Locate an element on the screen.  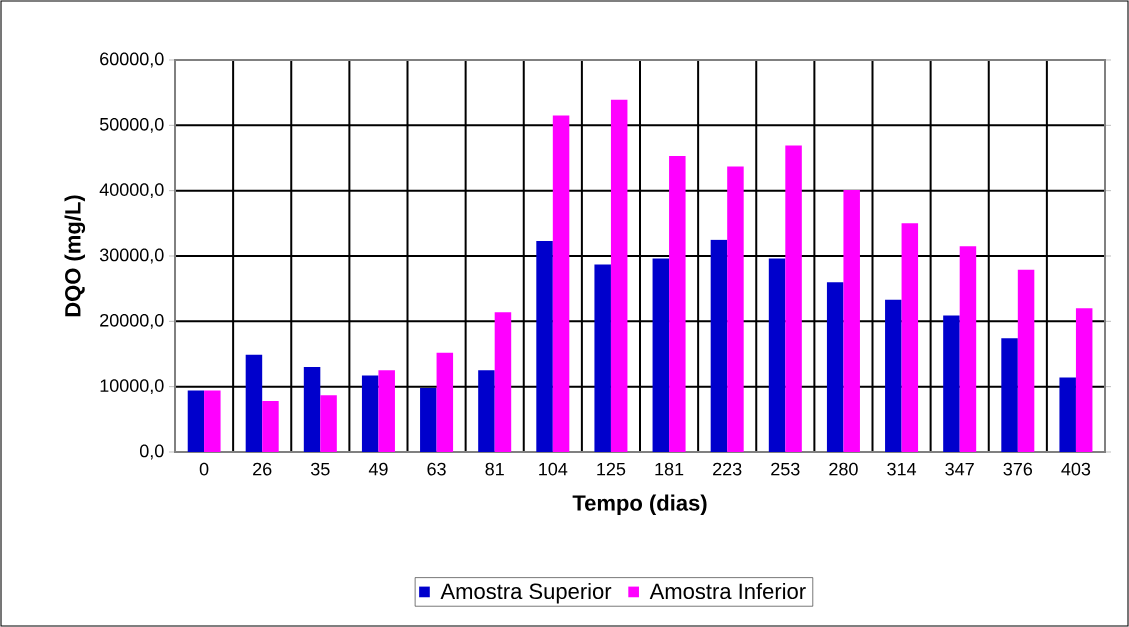
x-tick-label: 181 is located at coordinates (669, 469).